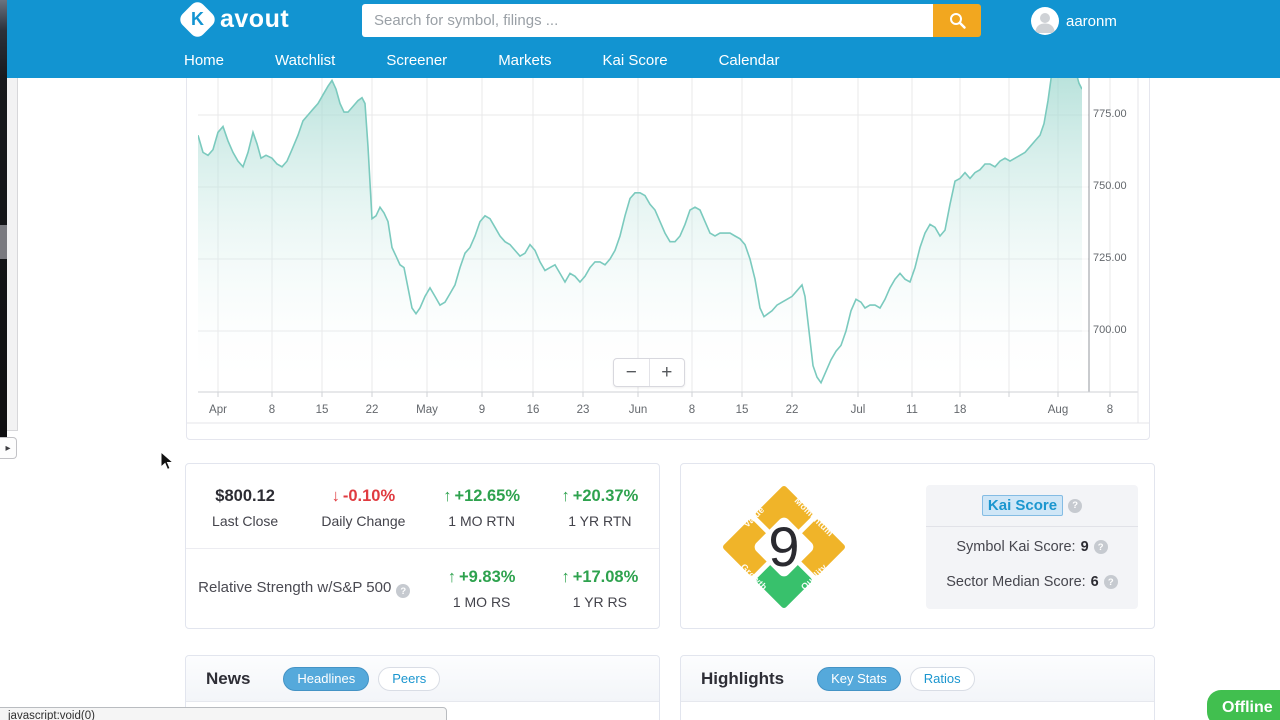 This screenshot has height=720, width=1280. I want to click on stat-1yr-rs: ↑ +17.08% 1 YR RS, so click(600, 589).